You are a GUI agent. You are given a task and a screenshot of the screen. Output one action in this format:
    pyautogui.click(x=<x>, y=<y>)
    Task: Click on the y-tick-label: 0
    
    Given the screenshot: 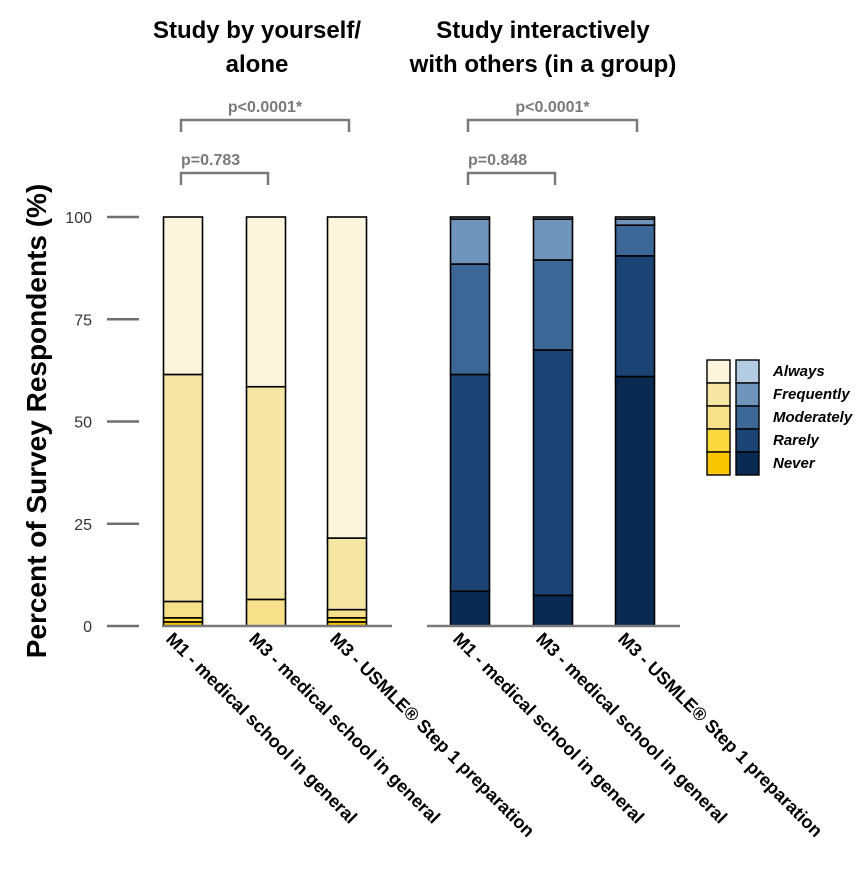 What is the action you would take?
    pyautogui.click(x=87, y=627)
    